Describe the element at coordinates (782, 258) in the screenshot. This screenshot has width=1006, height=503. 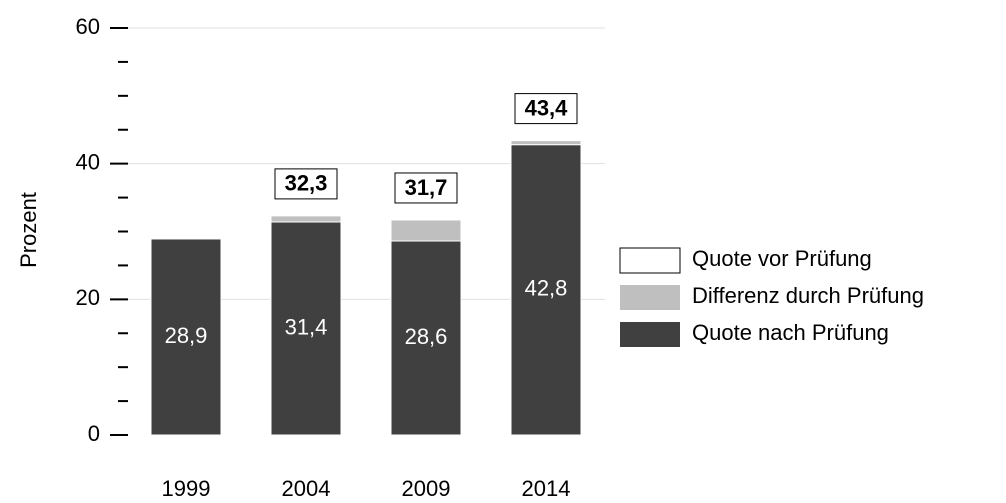
I see `legend-label: Quote vor Prüfung` at that location.